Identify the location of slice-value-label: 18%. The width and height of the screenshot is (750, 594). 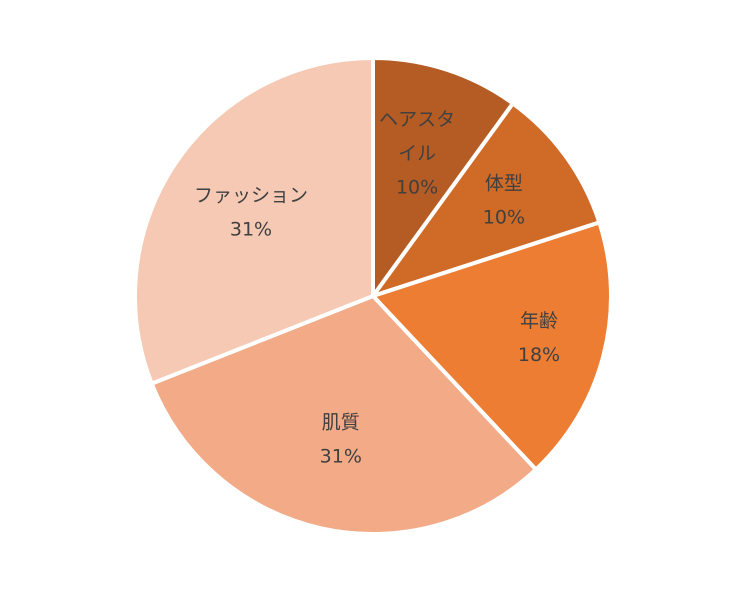
(539, 355).